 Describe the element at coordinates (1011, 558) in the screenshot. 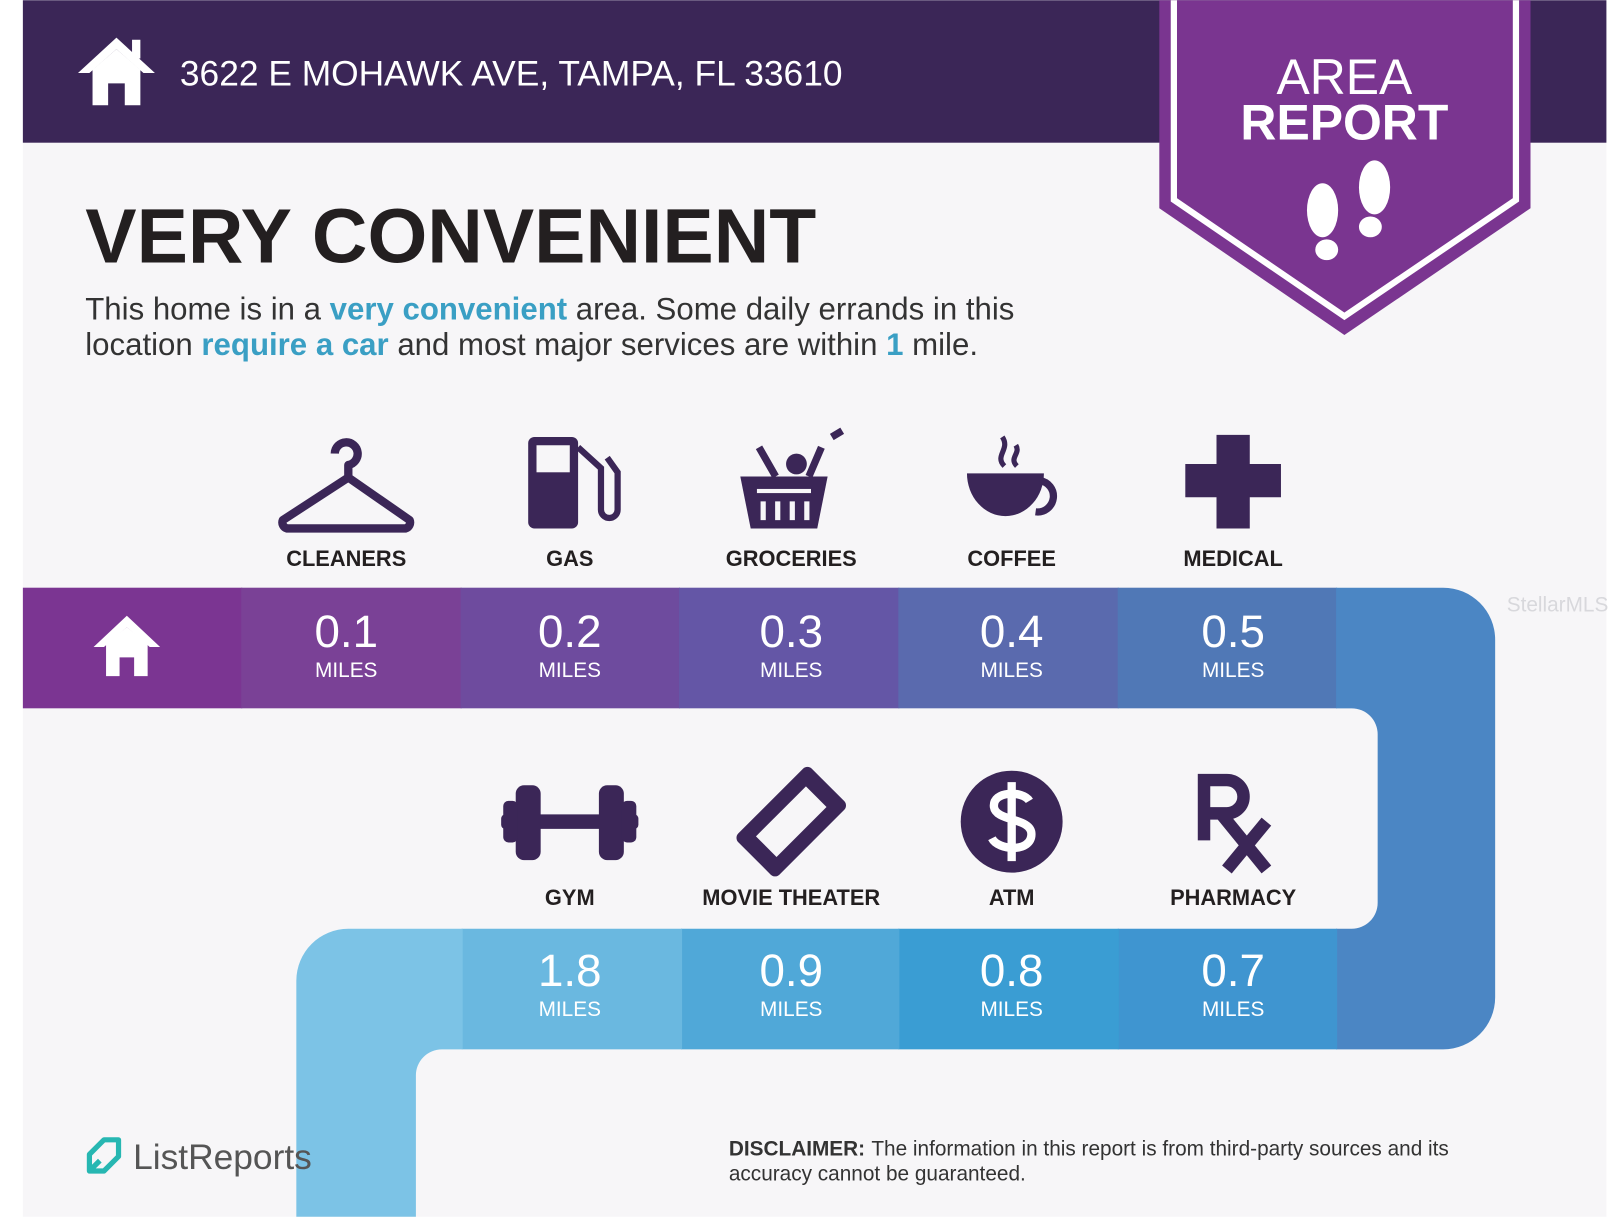

I see `amenity-label: COFFEE` at that location.